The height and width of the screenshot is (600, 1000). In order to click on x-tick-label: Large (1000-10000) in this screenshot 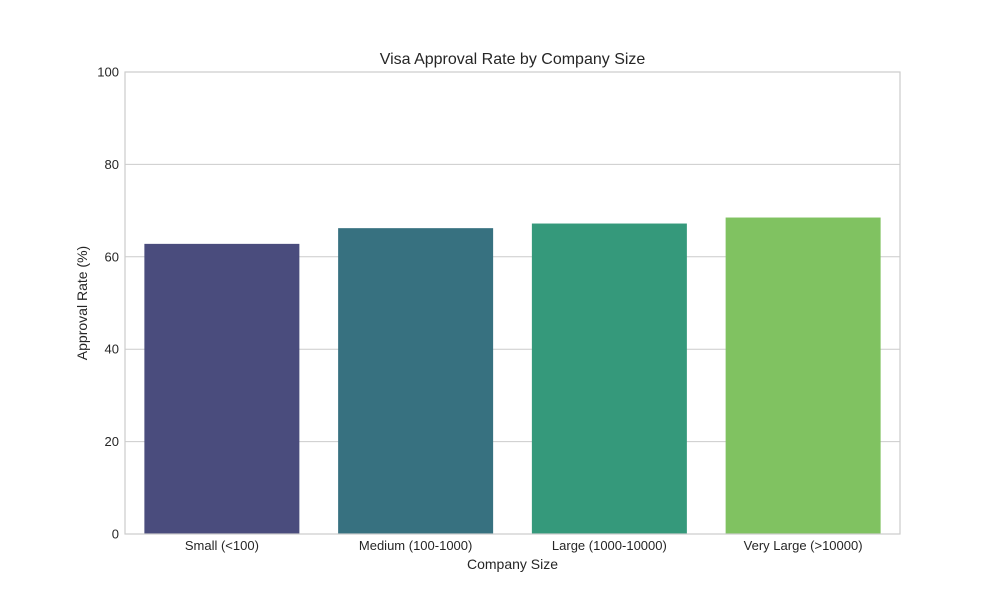, I will do `click(609, 545)`.